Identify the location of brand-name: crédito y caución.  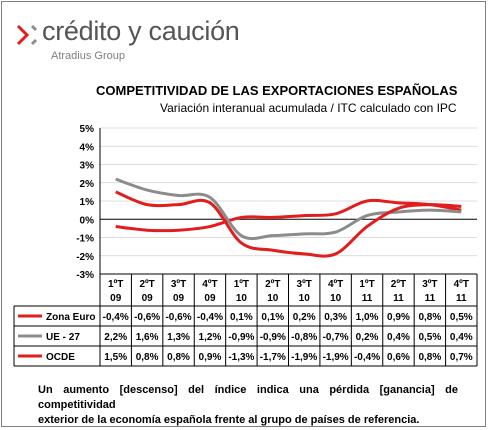
(141, 31).